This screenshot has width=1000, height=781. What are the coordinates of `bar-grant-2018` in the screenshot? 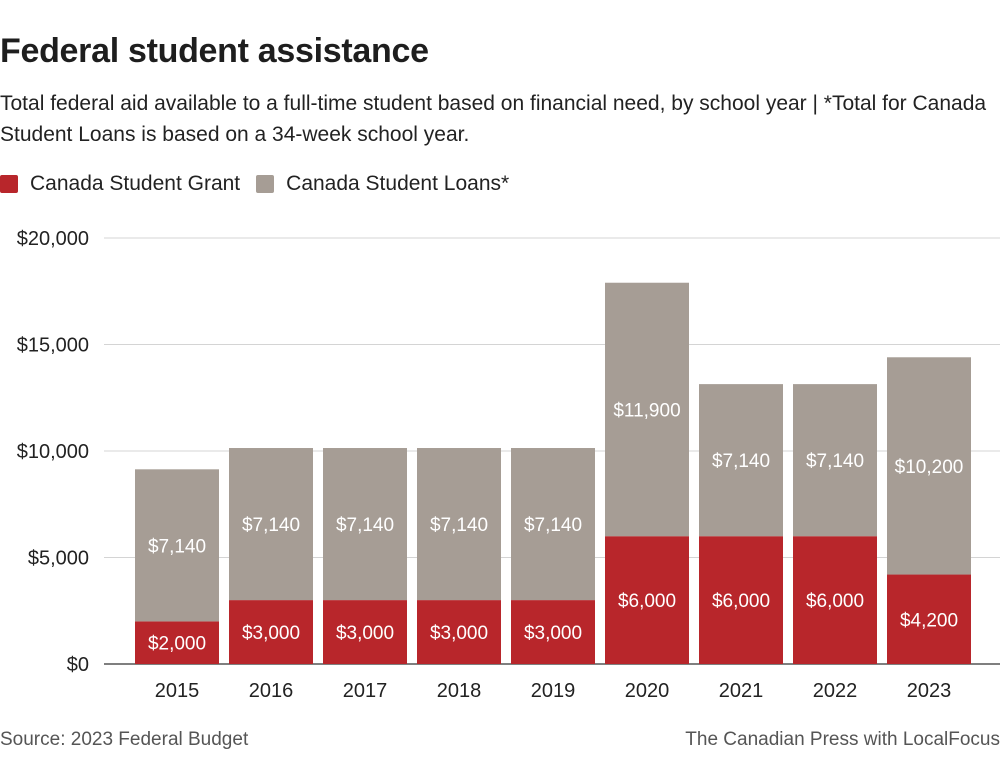 It's located at (459, 632).